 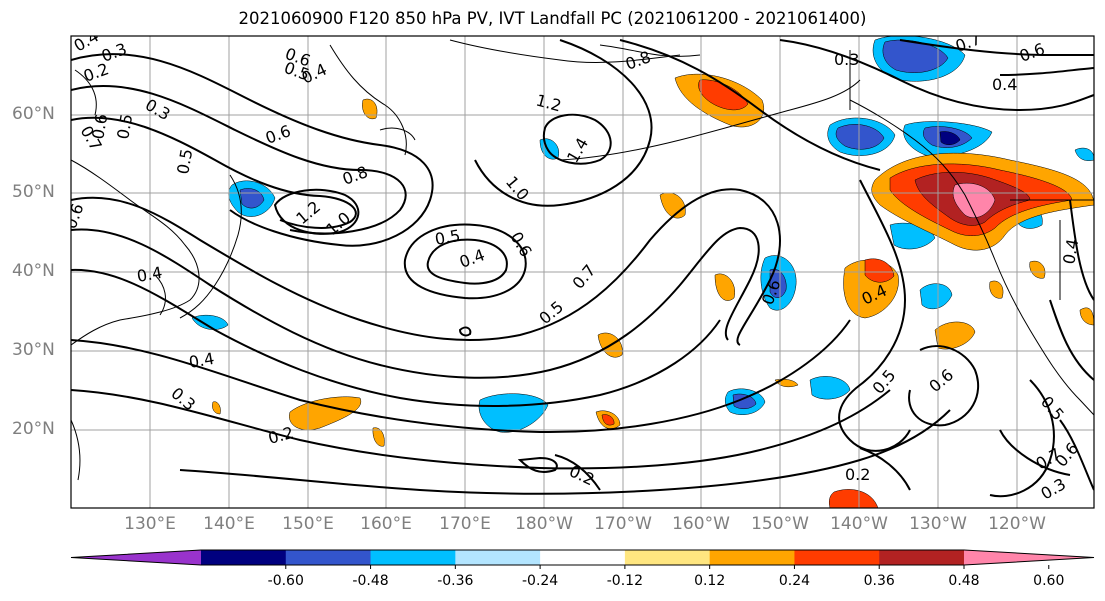 I want to click on colorbar-tick-label: -0.24, so click(x=540, y=581).